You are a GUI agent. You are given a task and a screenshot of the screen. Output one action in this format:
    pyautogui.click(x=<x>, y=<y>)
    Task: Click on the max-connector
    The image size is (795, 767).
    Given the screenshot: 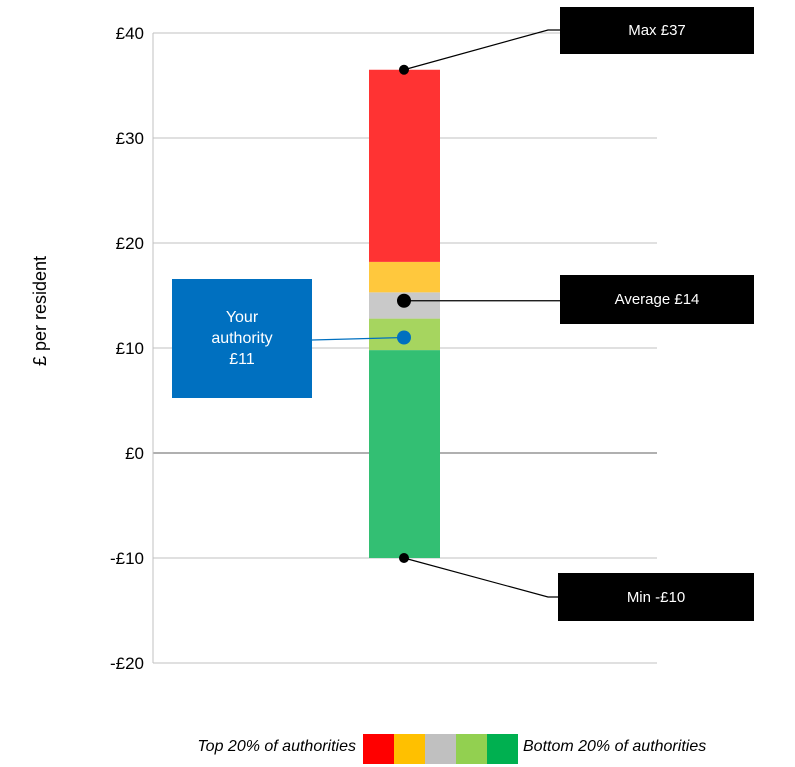 What is the action you would take?
    pyautogui.click(x=481, y=50)
    